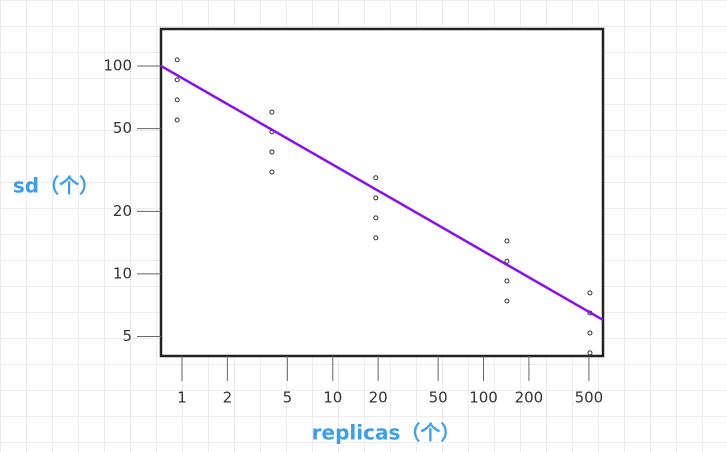 This screenshot has width=727, height=452. Describe the element at coordinates (378, 398) in the screenshot. I see `x-tick-label: 20` at that location.